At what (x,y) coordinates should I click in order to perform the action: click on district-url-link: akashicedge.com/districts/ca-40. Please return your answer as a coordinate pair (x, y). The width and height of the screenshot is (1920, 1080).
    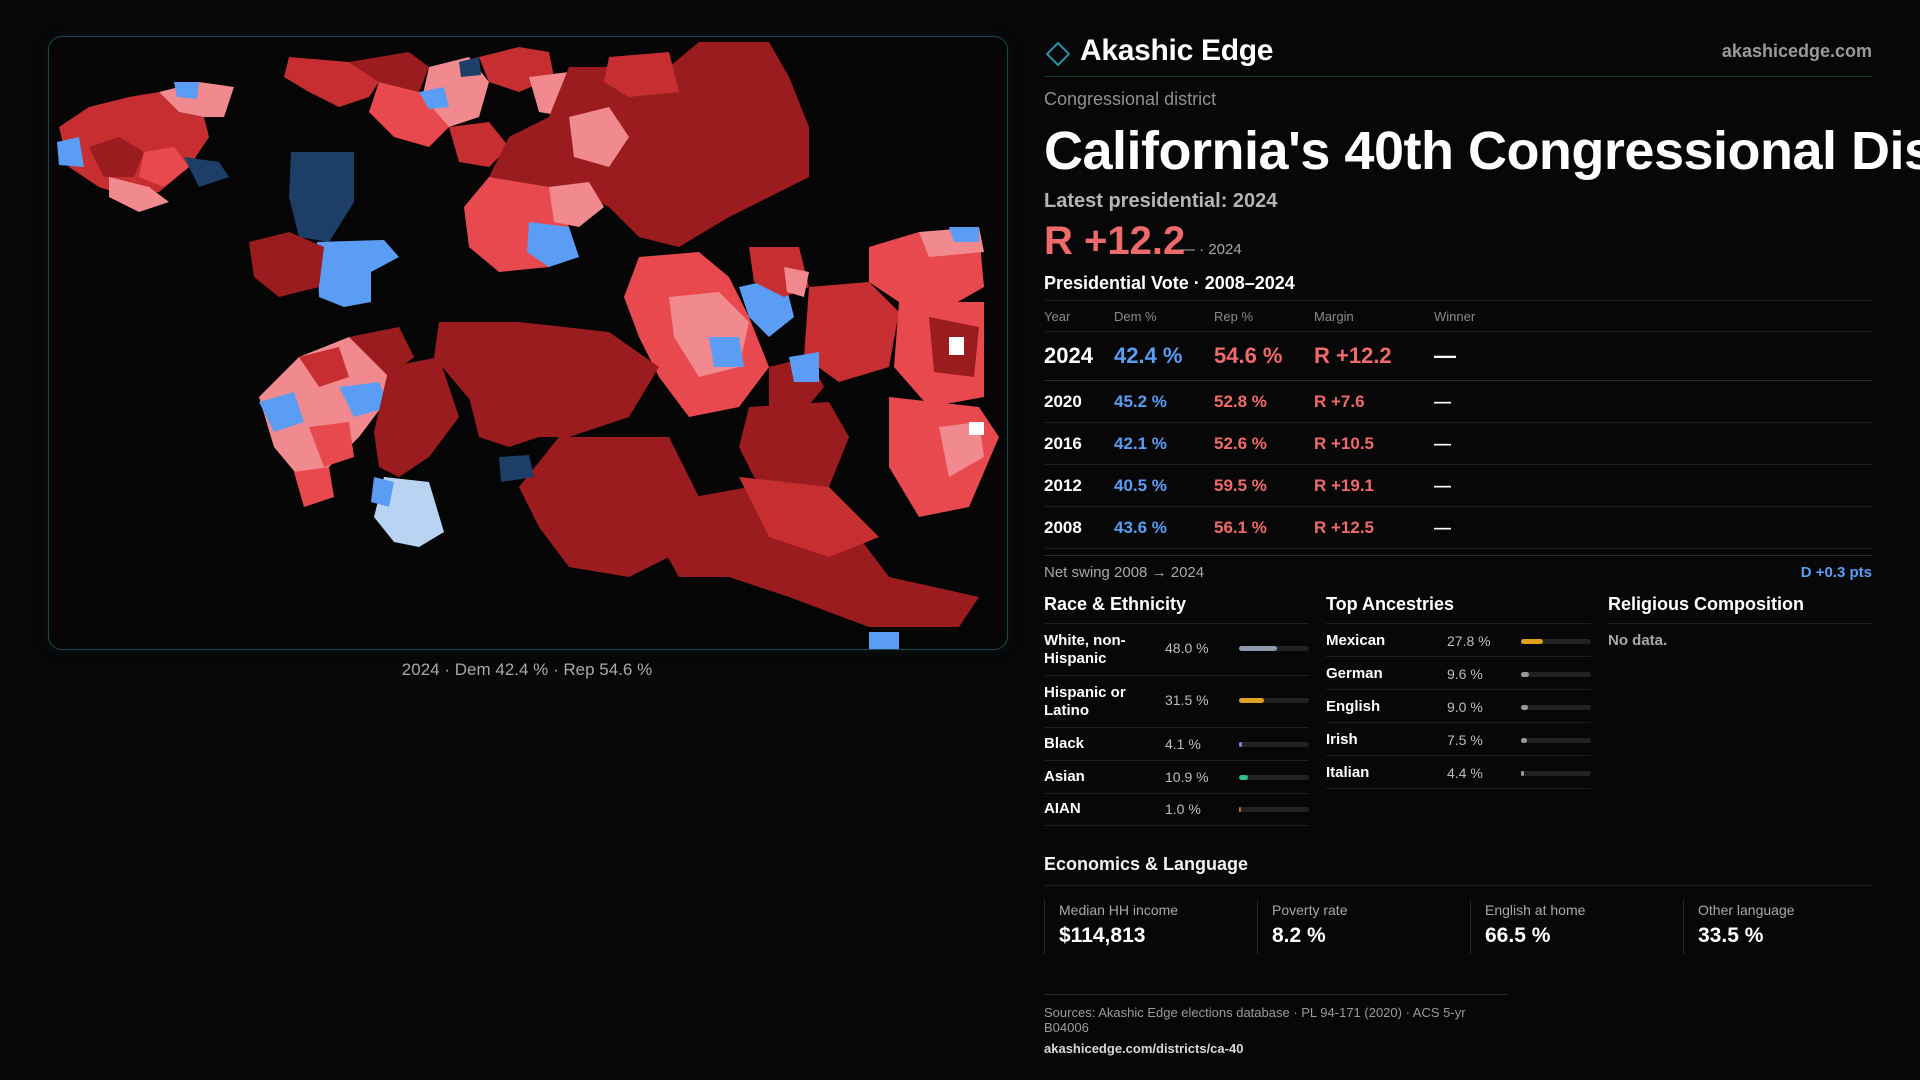
    Looking at the image, I should click on (1144, 1048).